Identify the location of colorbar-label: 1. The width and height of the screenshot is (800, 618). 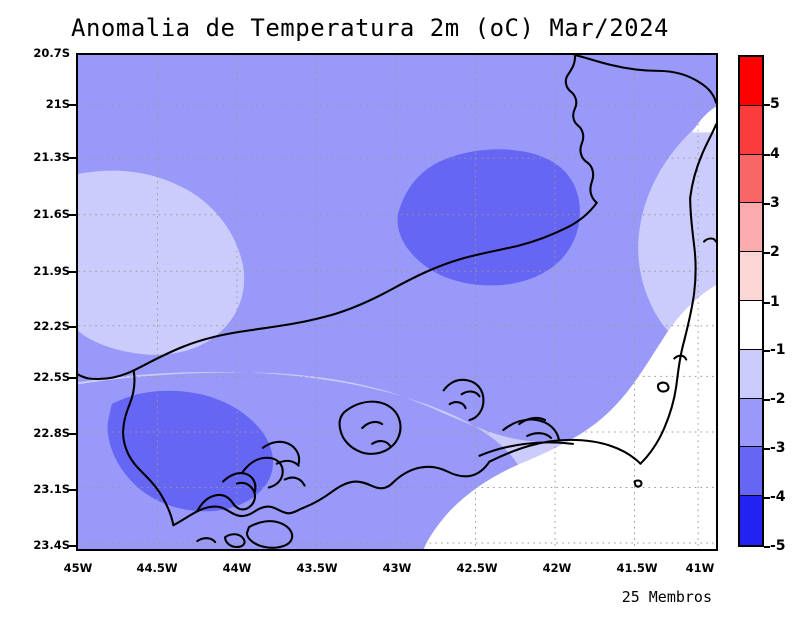
(775, 302).